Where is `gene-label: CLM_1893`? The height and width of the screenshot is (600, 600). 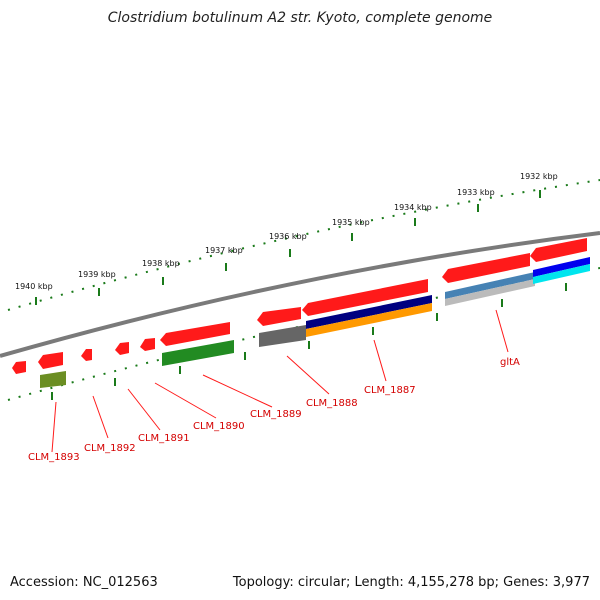 gene-label: CLM_1893 is located at coordinates (54, 457).